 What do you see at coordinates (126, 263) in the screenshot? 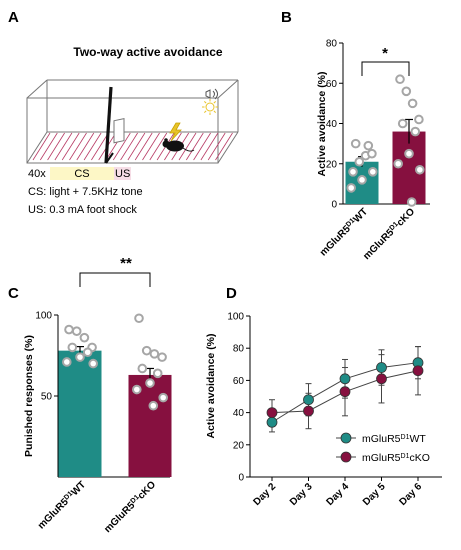
I see `panel-c-significance: **` at bounding box center [126, 263].